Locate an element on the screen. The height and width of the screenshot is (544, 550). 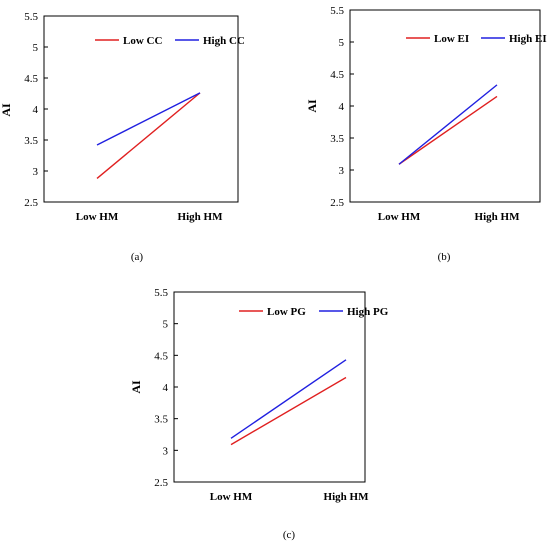
legend-label: High EI is located at coordinates (528, 39).